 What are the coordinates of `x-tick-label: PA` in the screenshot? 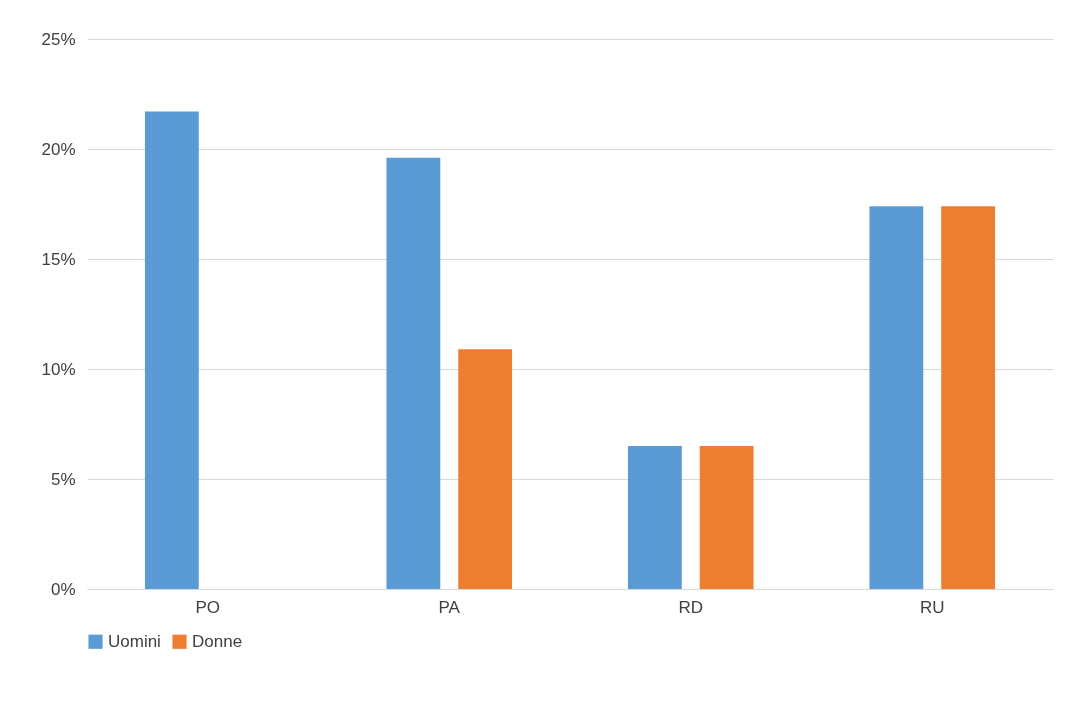 It's located at (449, 607).